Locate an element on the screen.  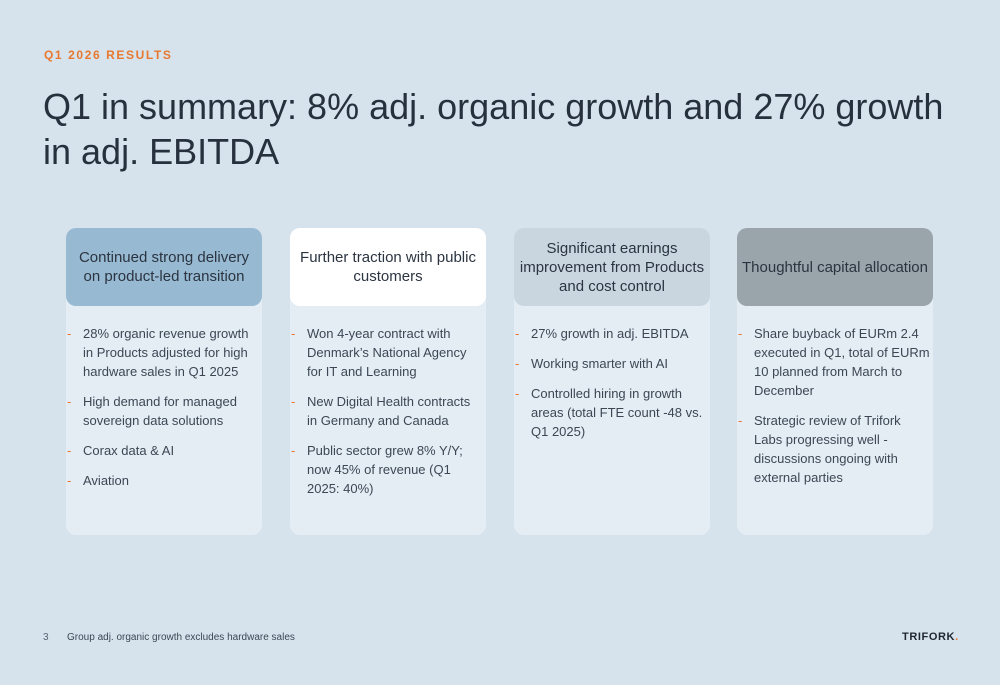
company-logo: TRIFORK. is located at coordinates (930, 637).